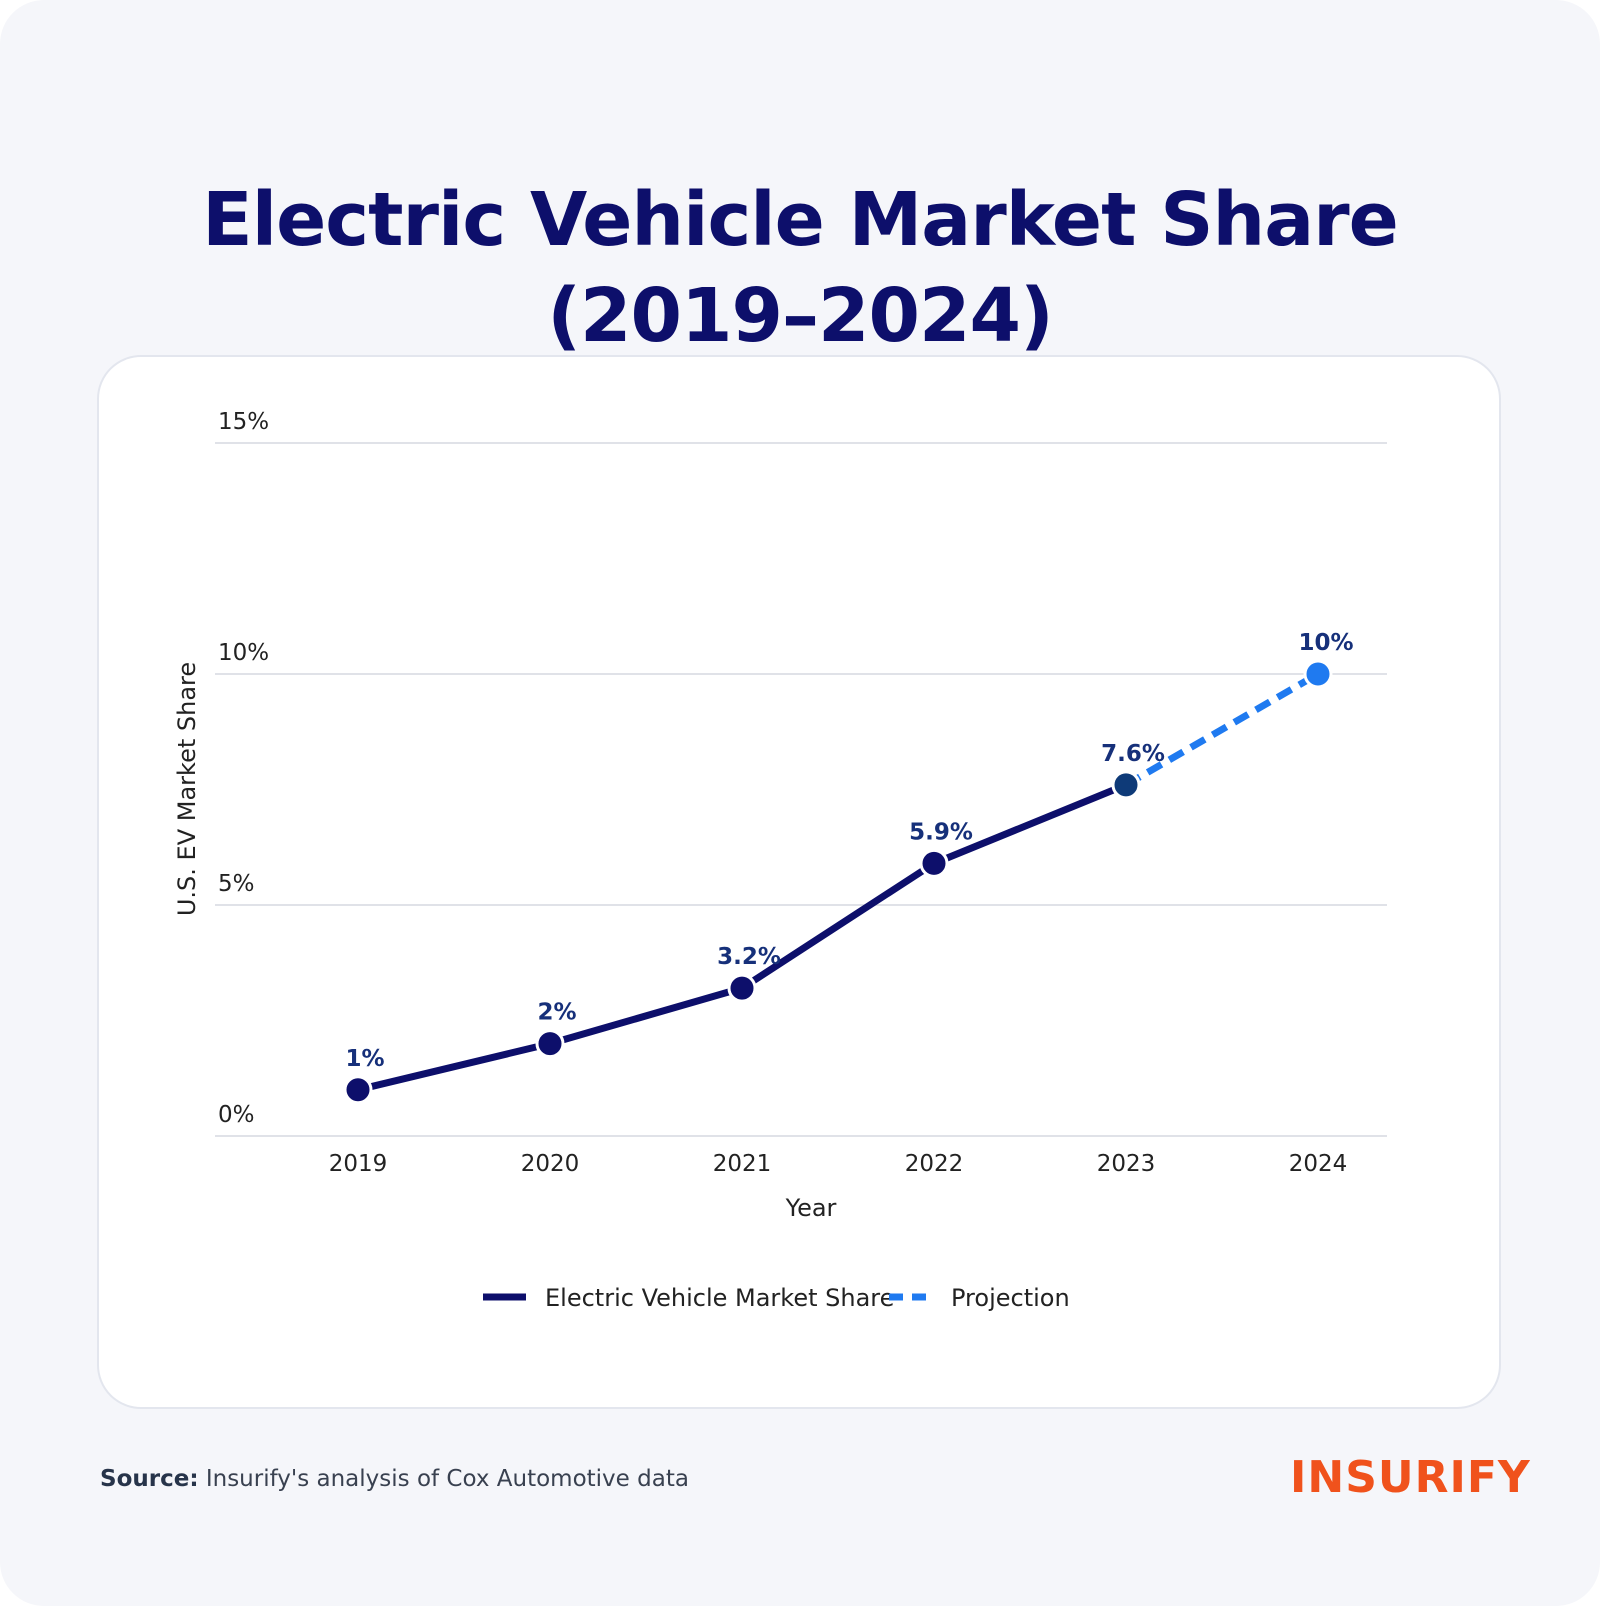 Image resolution: width=1600 pixels, height=1606 pixels. I want to click on data-point-2021, so click(742, 988).